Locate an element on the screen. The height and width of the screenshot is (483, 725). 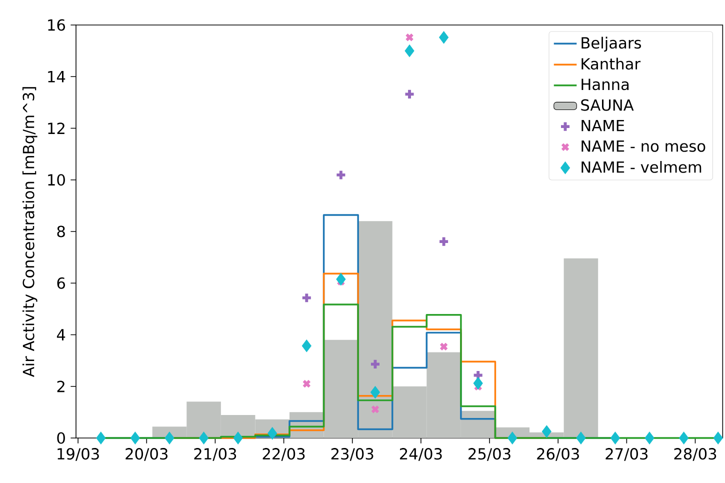
x-tick-label: 25/03 is located at coordinates (489, 454).